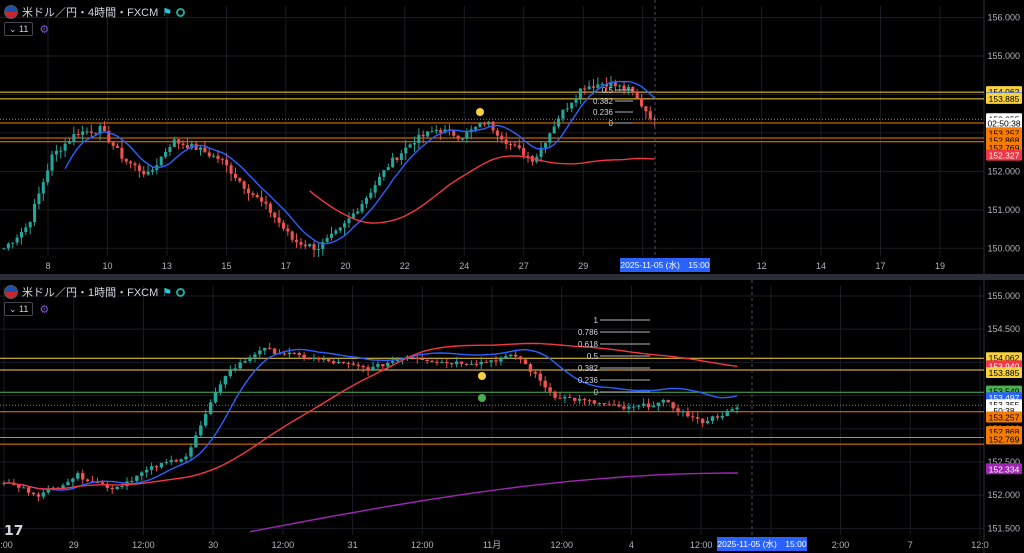  I want to click on price-axis-label: 152.868, so click(1004, 141).